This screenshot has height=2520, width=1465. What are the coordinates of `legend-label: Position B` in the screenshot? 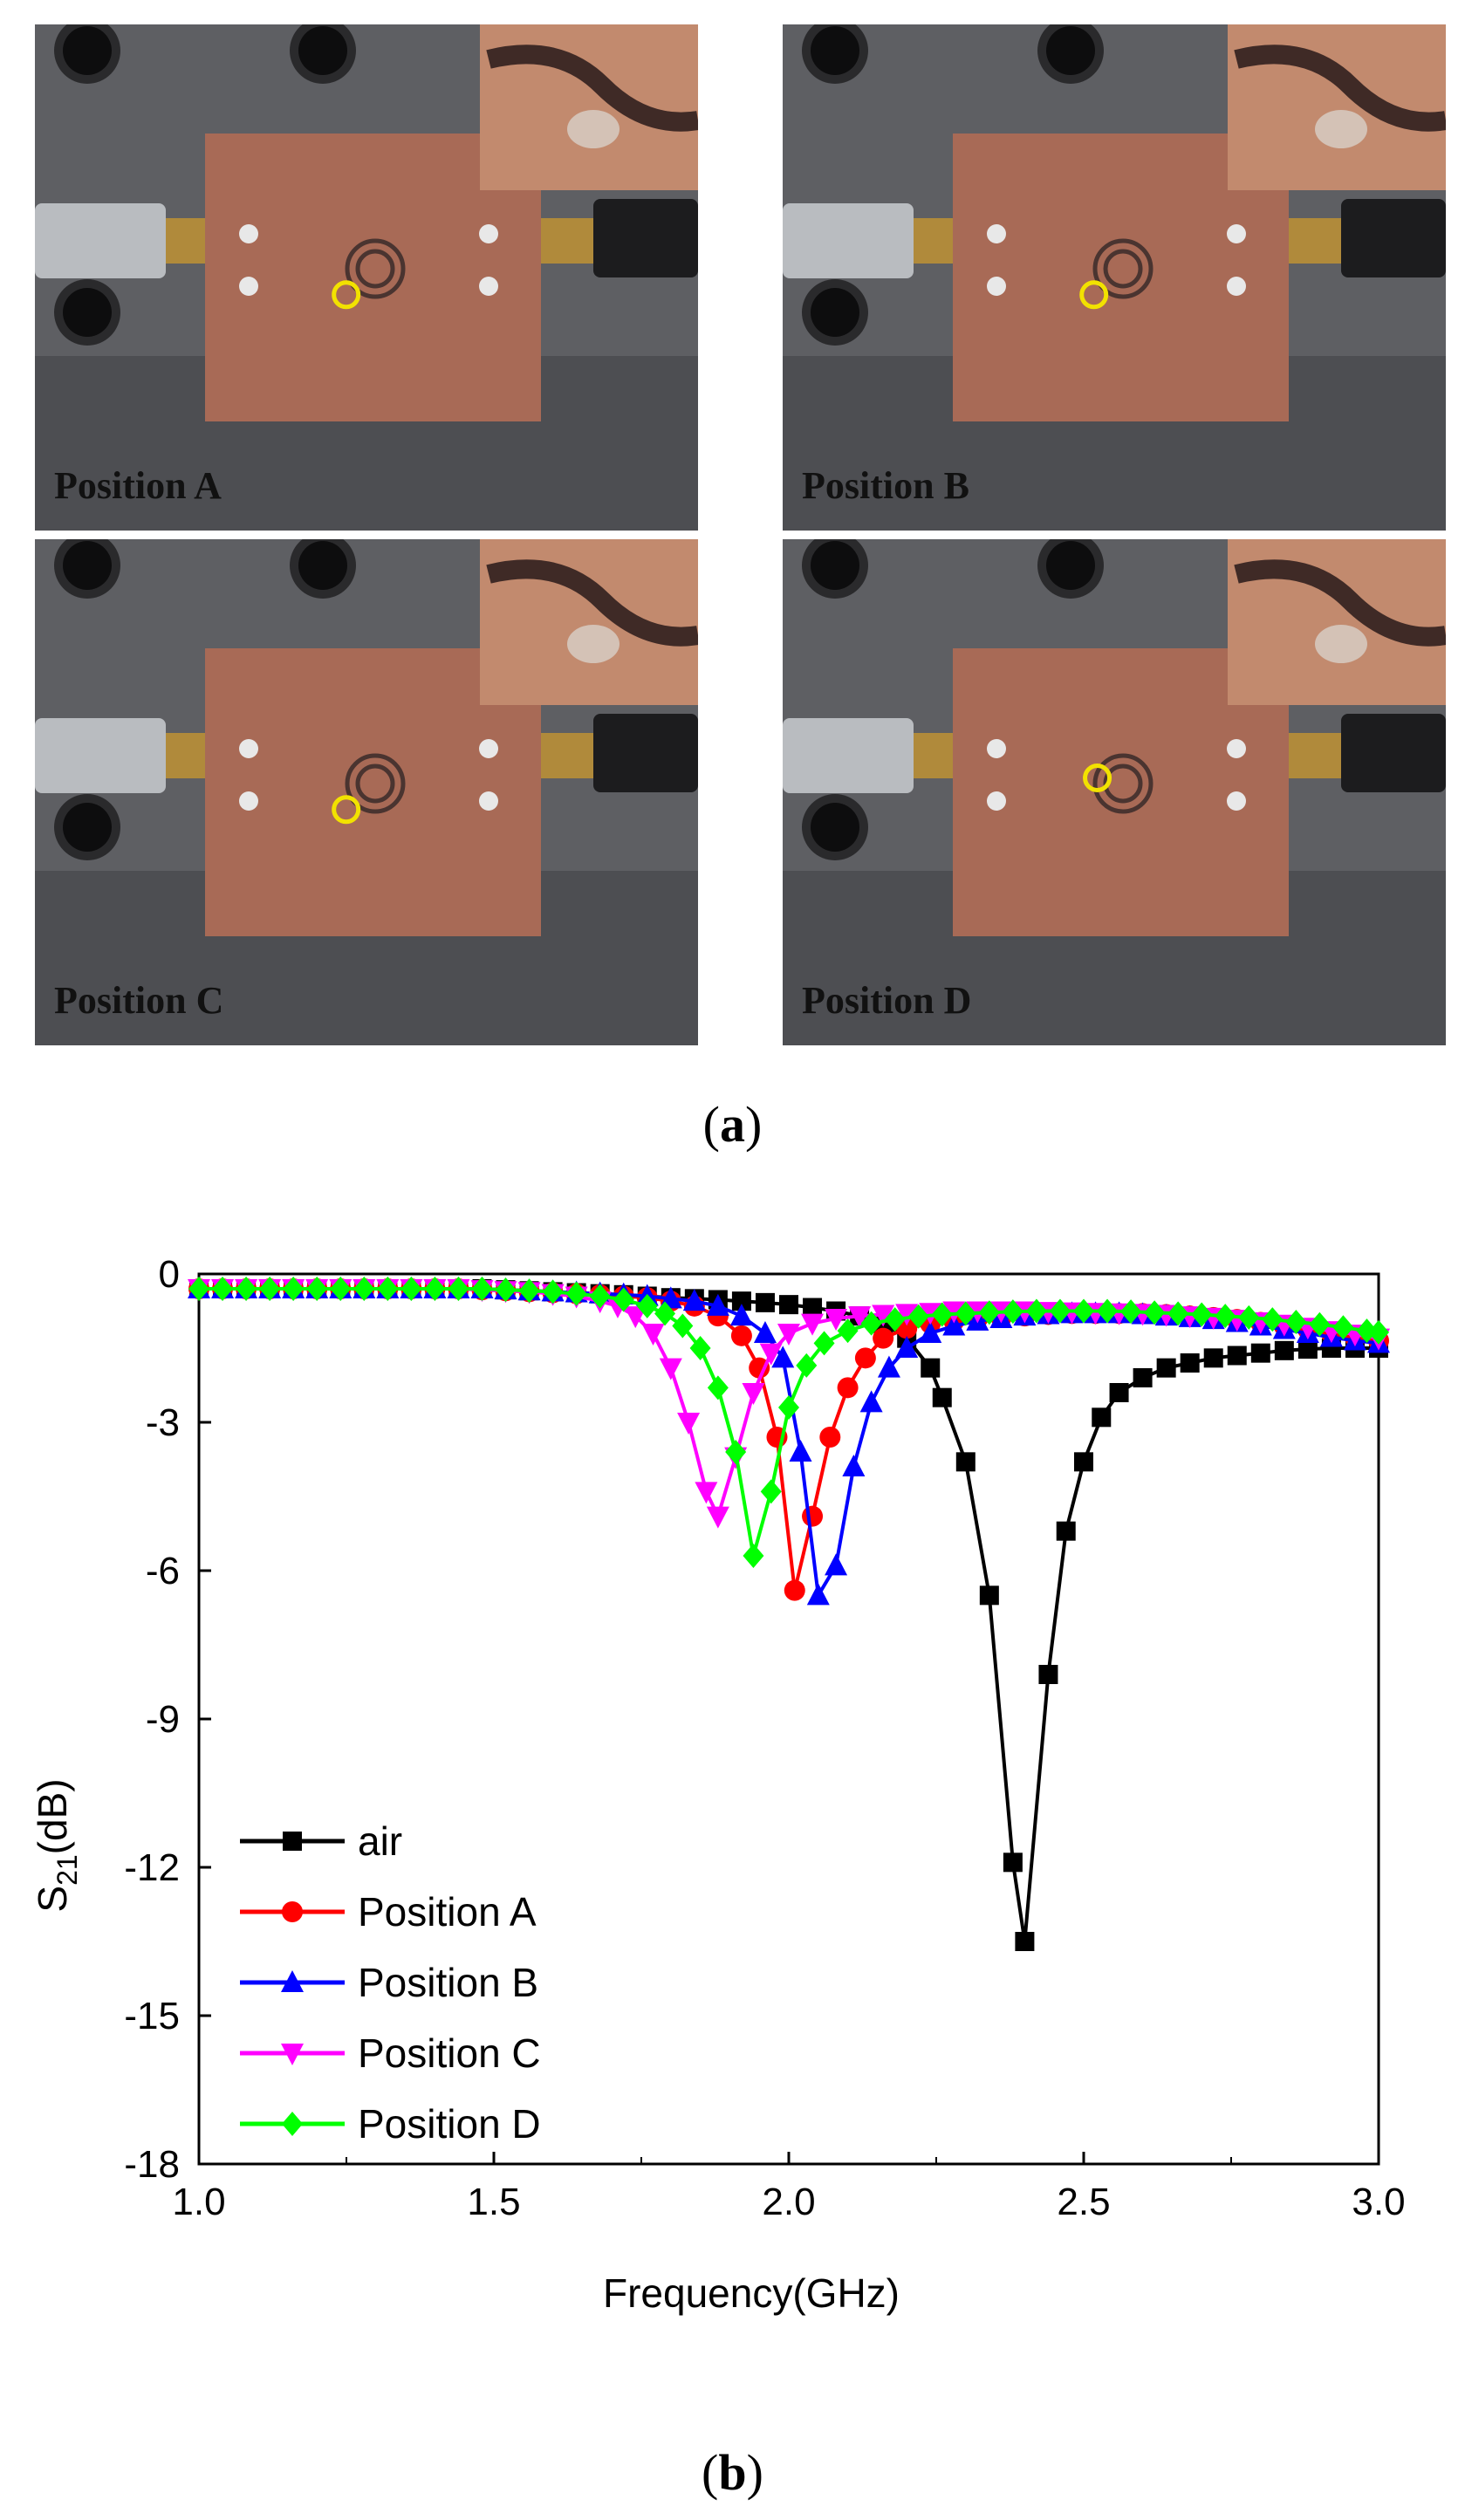 It's located at (448, 1982).